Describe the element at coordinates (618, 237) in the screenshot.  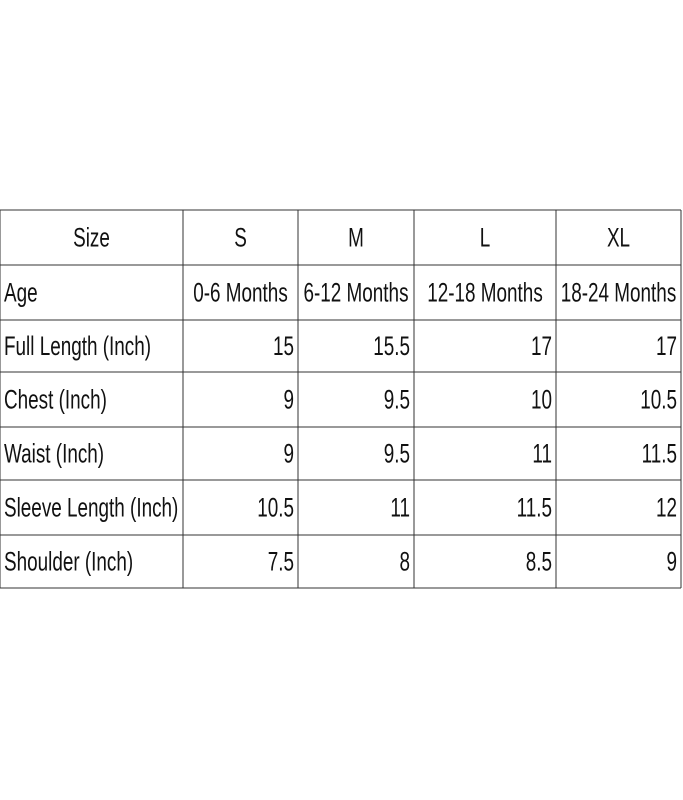
I see `header-cell: XL` at that location.